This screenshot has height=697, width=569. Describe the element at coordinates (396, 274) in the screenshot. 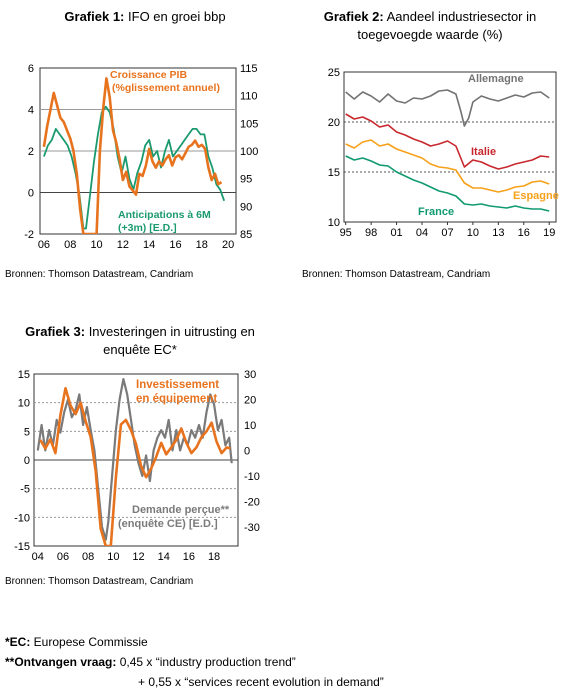

I see `chart2-source: Bronnen: Thomson Datastream, Candriam` at that location.